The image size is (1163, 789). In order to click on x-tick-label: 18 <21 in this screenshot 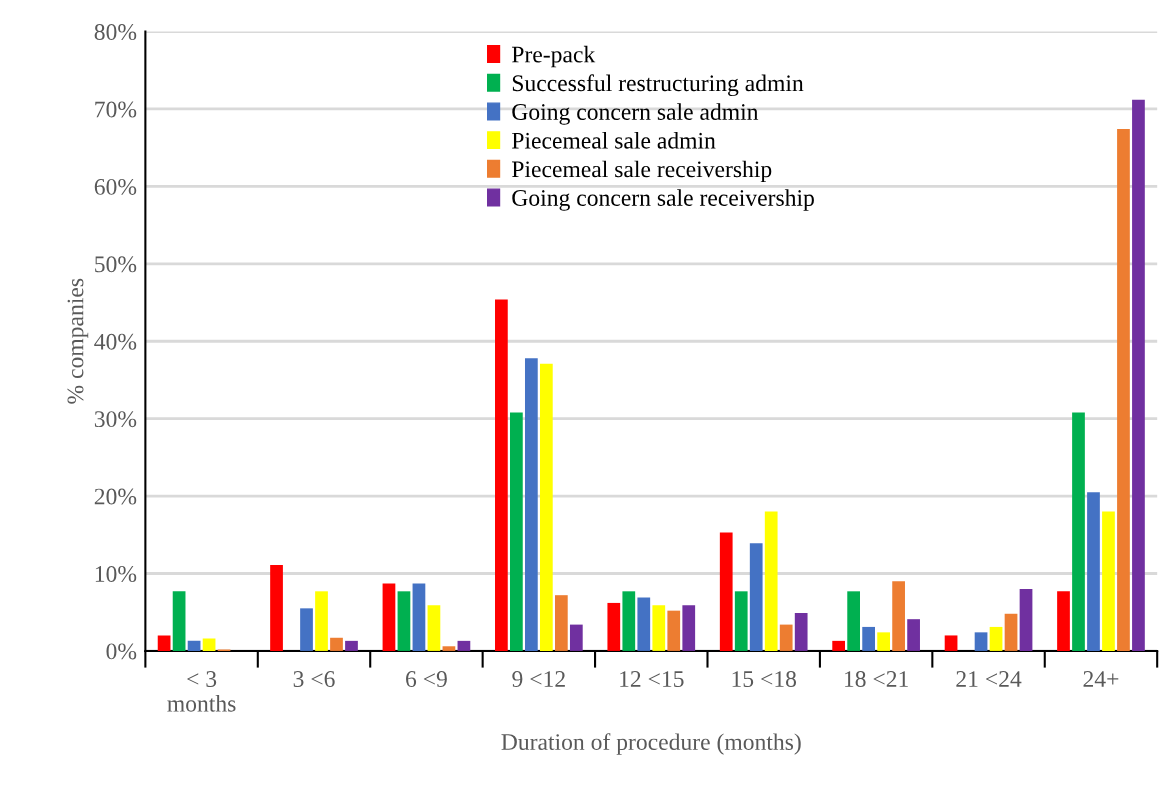, I will do `click(876, 679)`.